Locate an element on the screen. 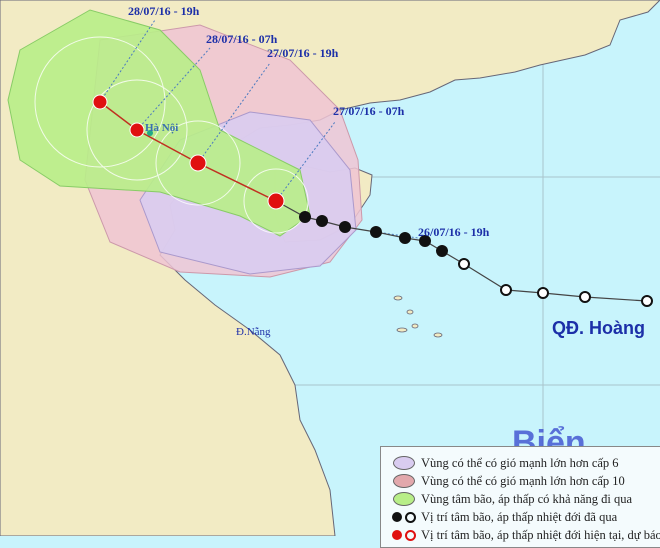 The width and height of the screenshot is (660, 548). track-label: 28/07/16 - 07h is located at coordinates (242, 39).